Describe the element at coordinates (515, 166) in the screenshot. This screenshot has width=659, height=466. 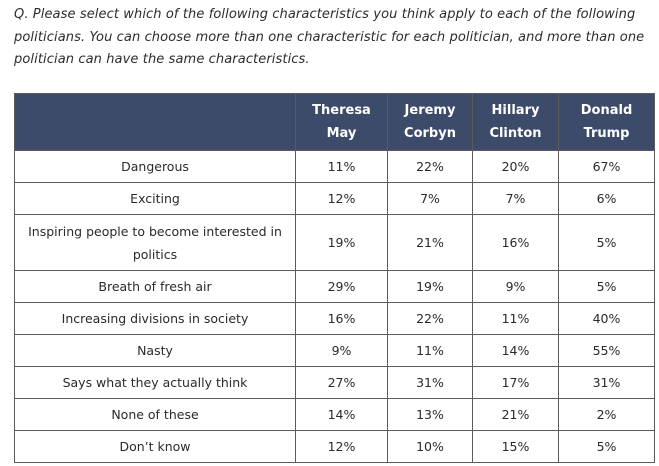
I see `cell-value: 20%` at that location.